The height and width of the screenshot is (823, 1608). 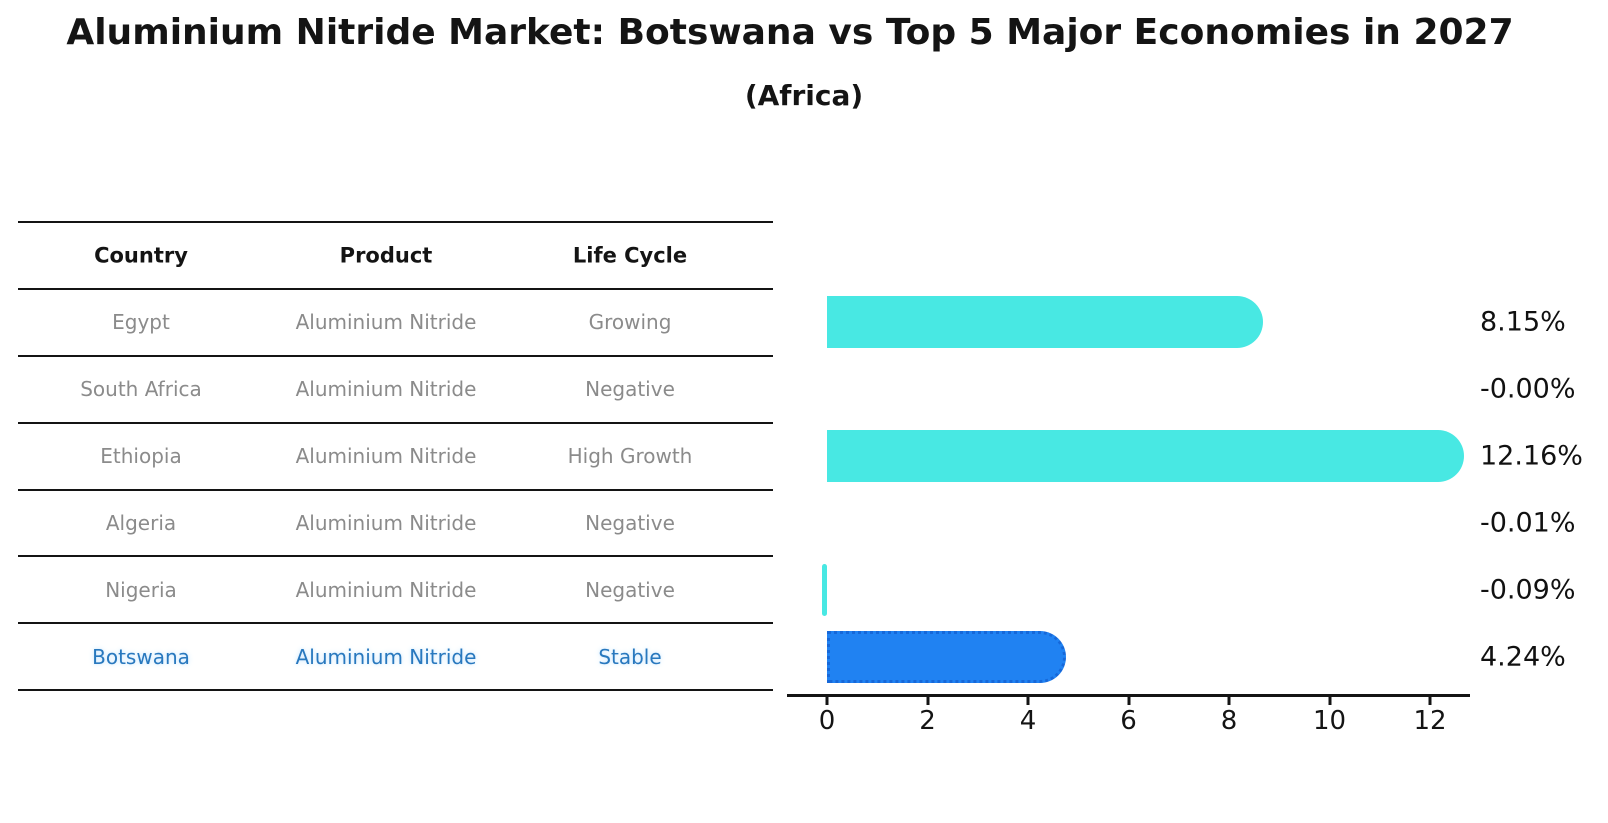 What do you see at coordinates (1528, 389) in the screenshot?
I see `value-label: -0.00%` at bounding box center [1528, 389].